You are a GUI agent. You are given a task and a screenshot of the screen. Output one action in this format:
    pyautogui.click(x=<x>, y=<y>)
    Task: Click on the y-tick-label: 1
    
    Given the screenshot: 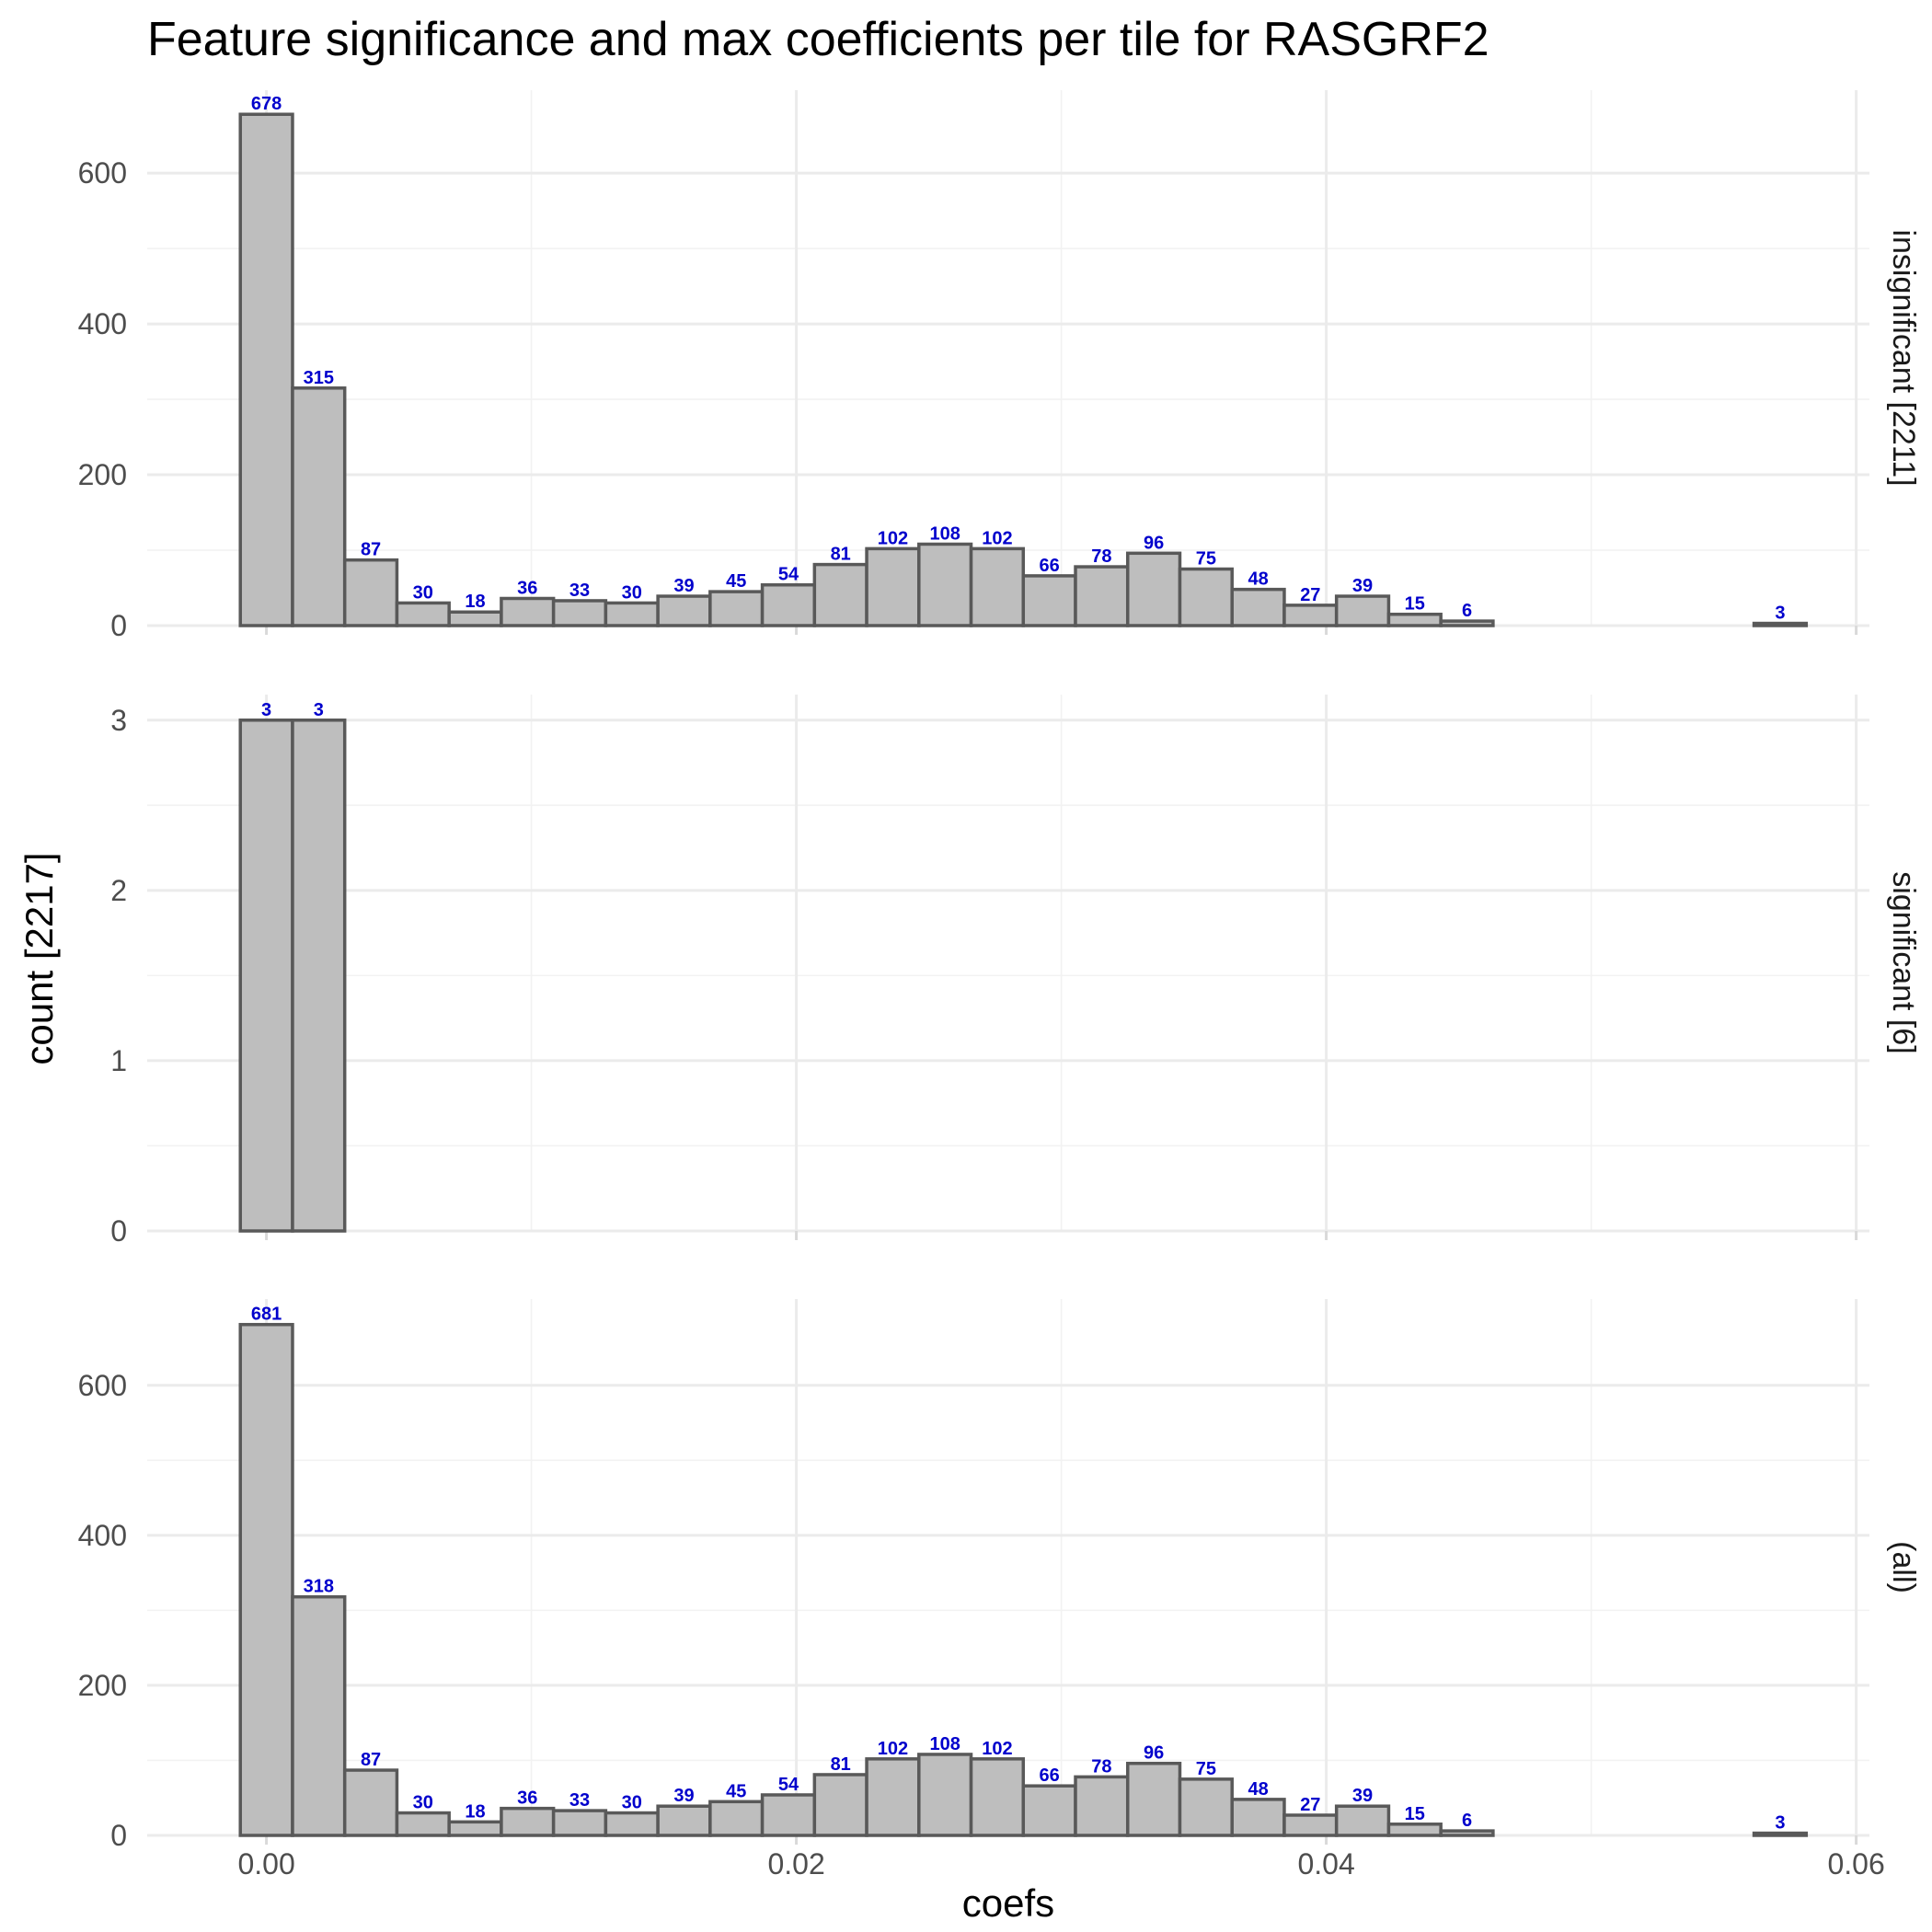 What is the action you would take?
    pyautogui.click(x=118, y=1060)
    